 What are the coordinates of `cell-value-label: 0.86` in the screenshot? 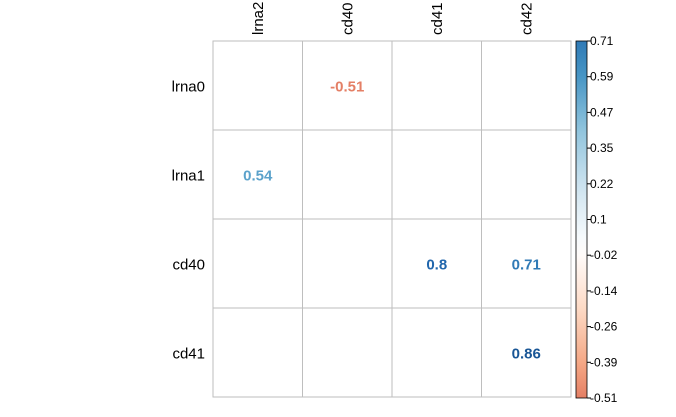 It's located at (526, 354).